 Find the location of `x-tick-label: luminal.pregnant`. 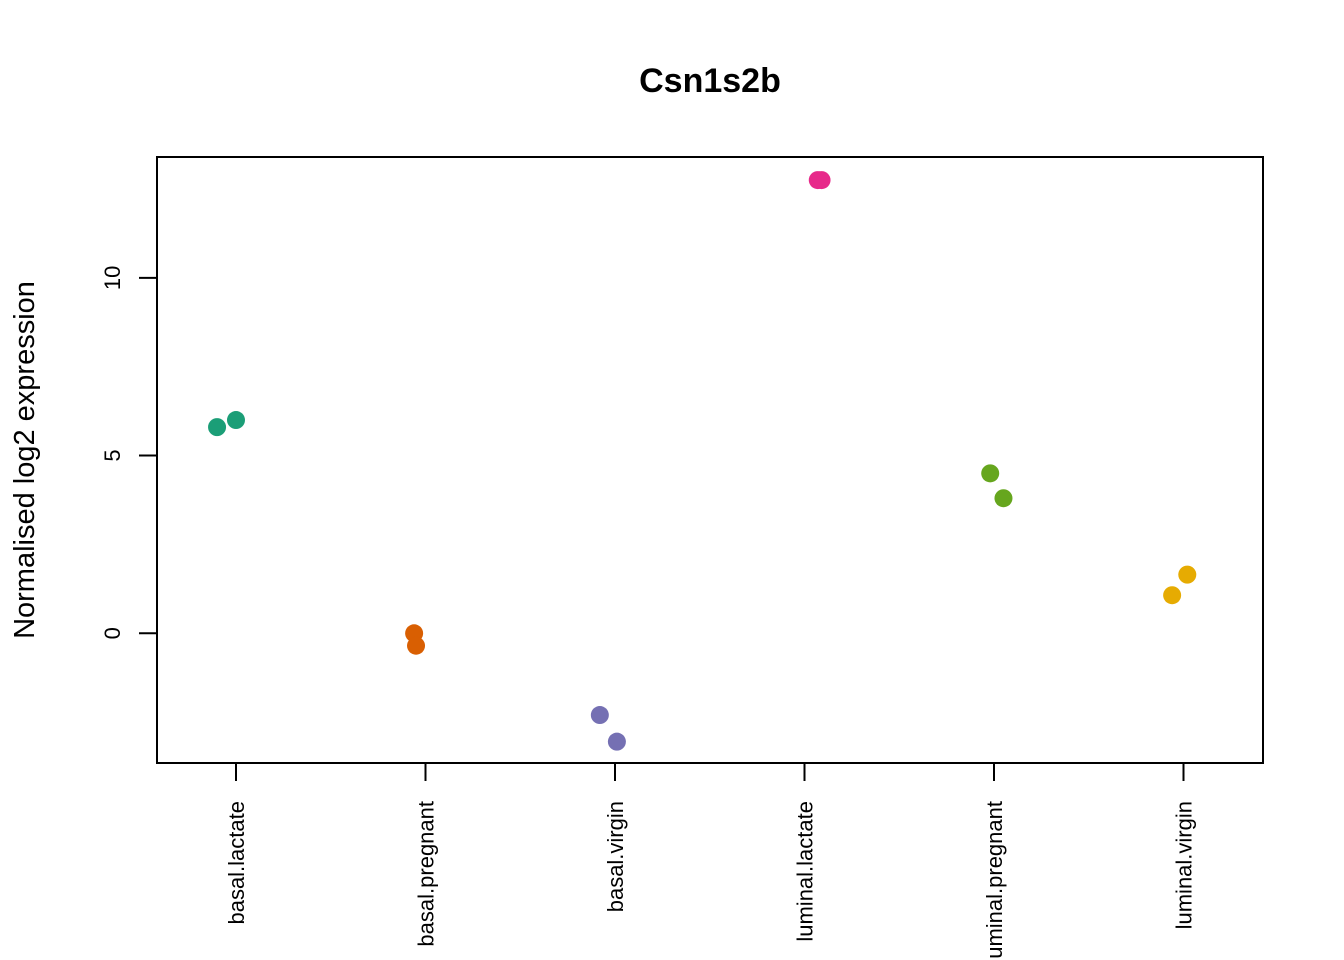

x-tick-label: luminal.pregnant is located at coordinates (994, 880).